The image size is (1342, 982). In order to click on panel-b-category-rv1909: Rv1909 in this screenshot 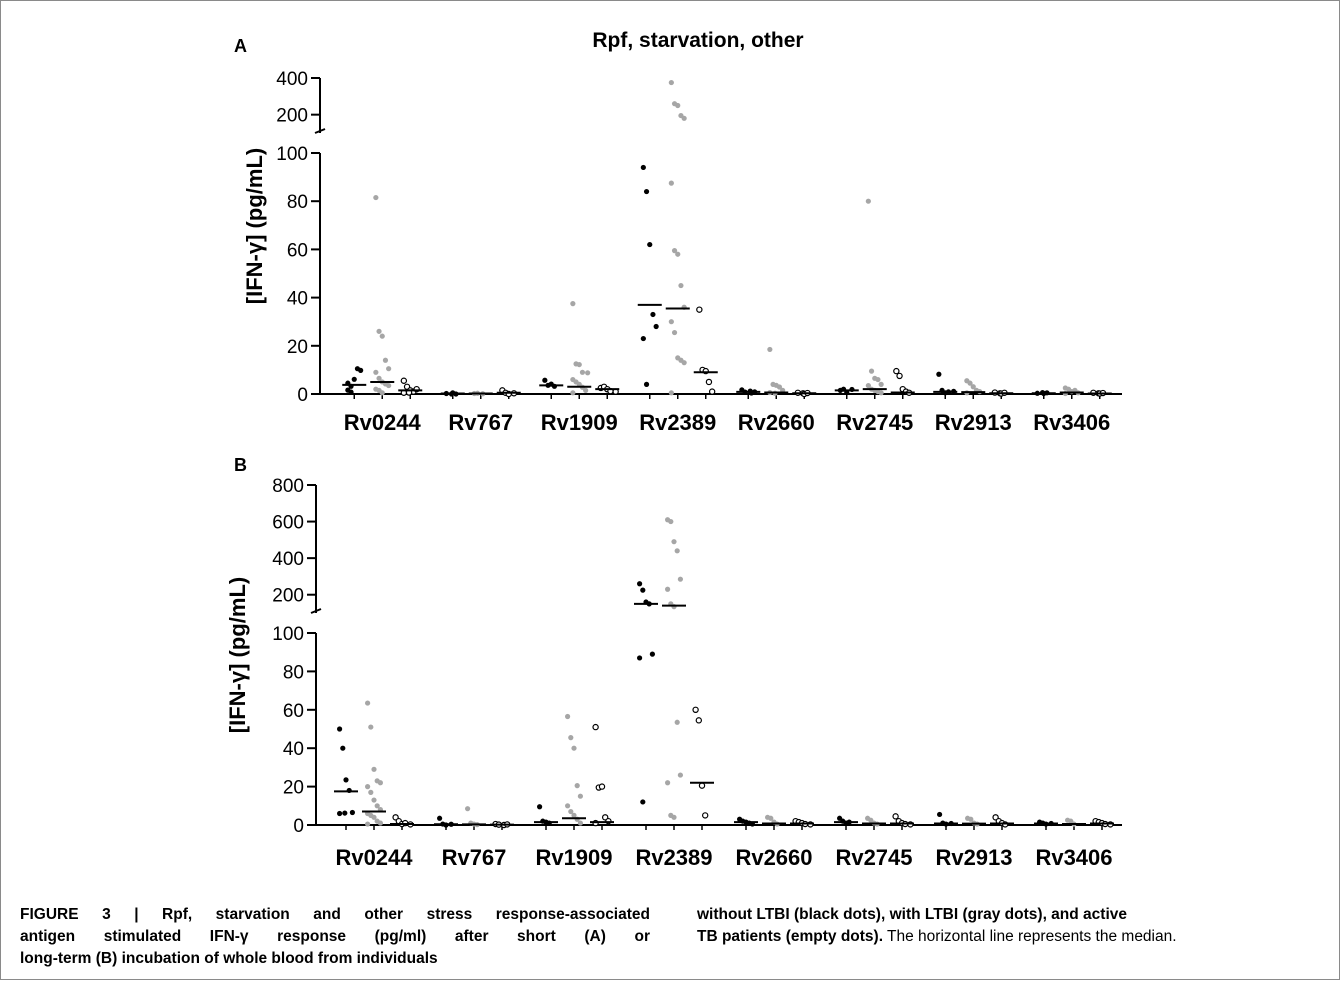, I will do `click(573, 857)`.